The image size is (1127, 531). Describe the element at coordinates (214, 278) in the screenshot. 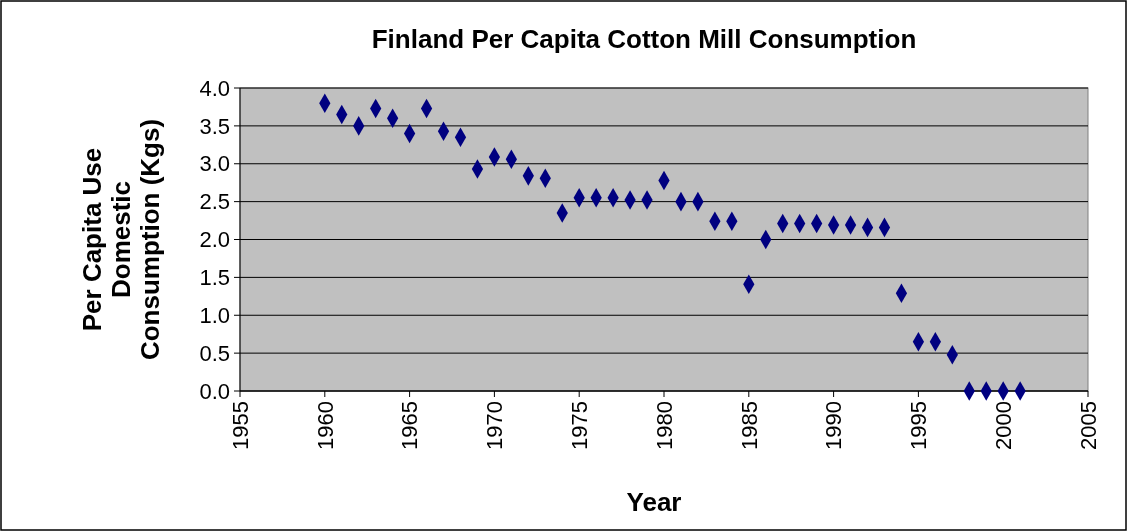

I see `y-tick-label: 1.5` at that location.